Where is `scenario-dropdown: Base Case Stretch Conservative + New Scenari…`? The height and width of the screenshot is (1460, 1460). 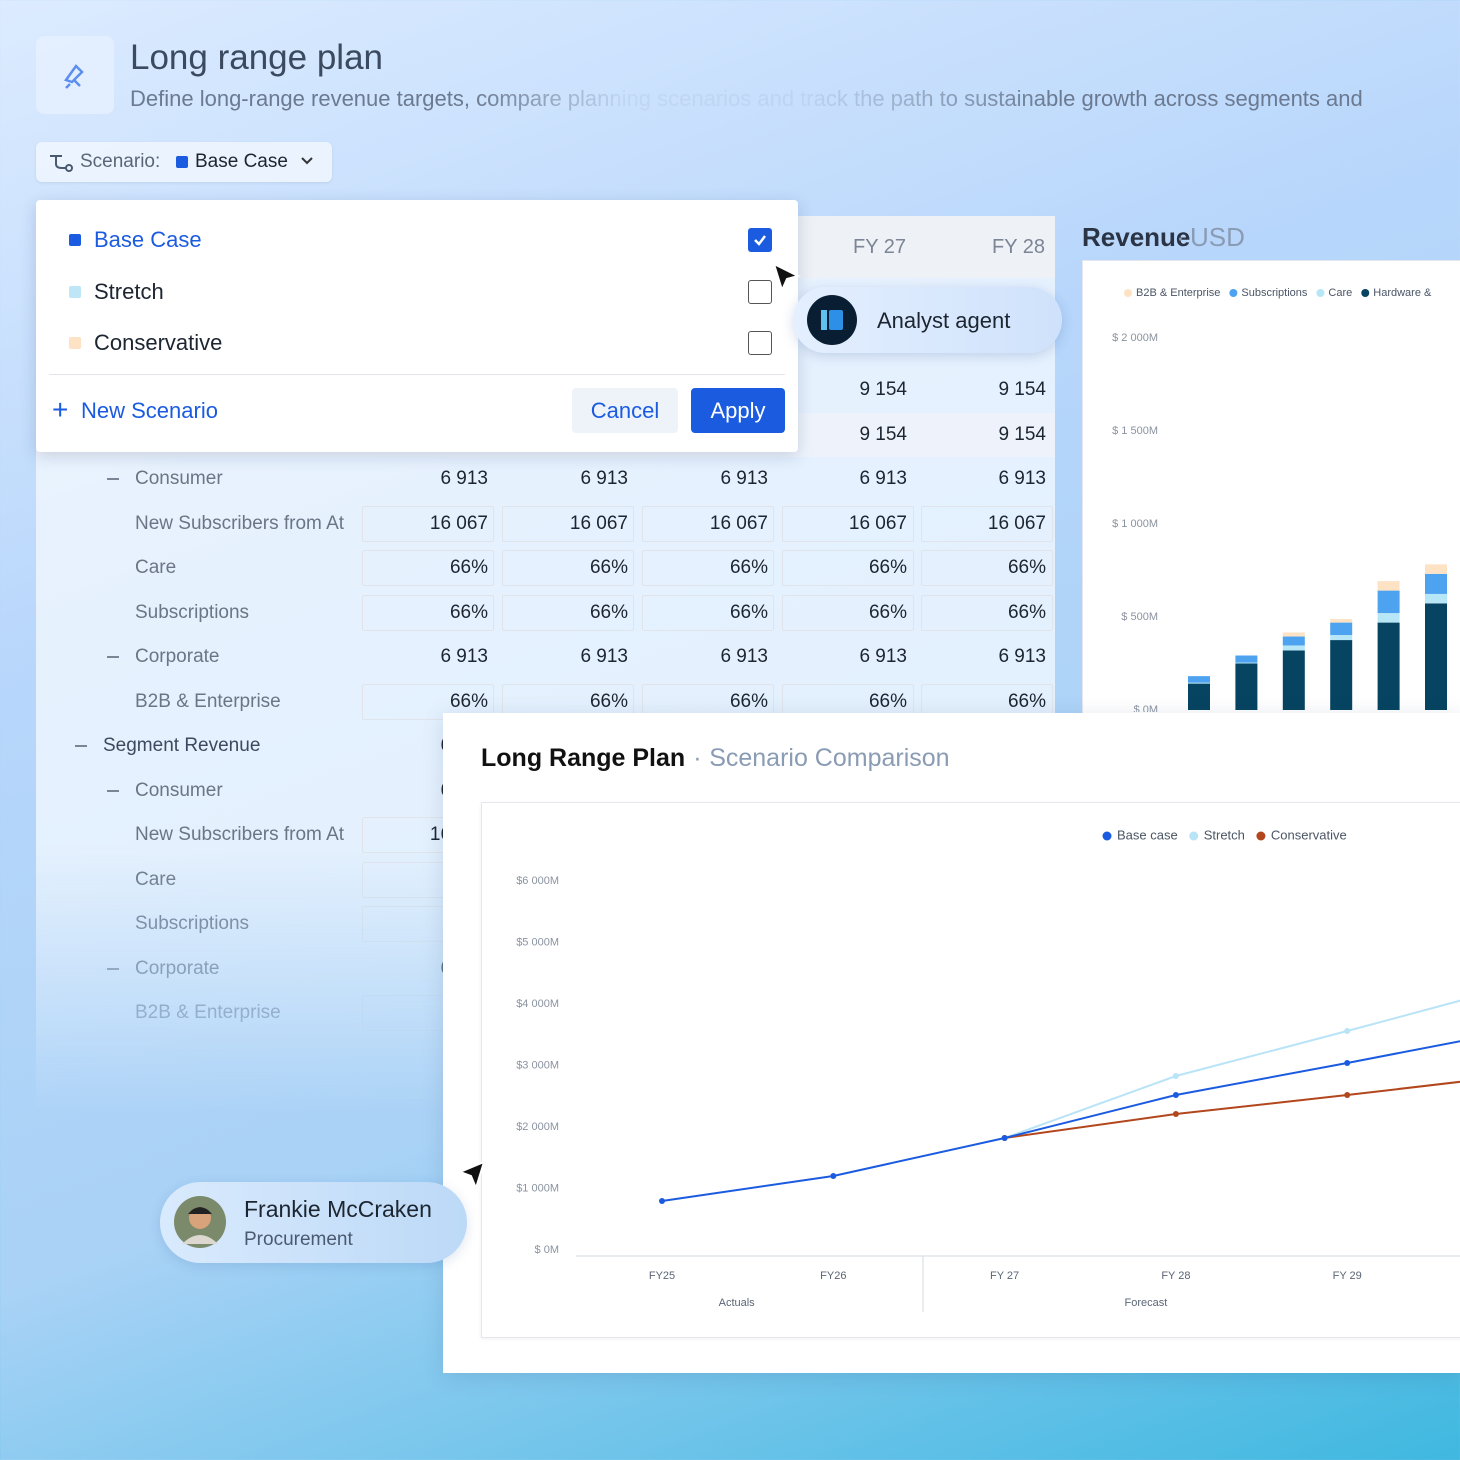 scenario-dropdown: Base Case Stretch Conservative + New Scenari… is located at coordinates (417, 326).